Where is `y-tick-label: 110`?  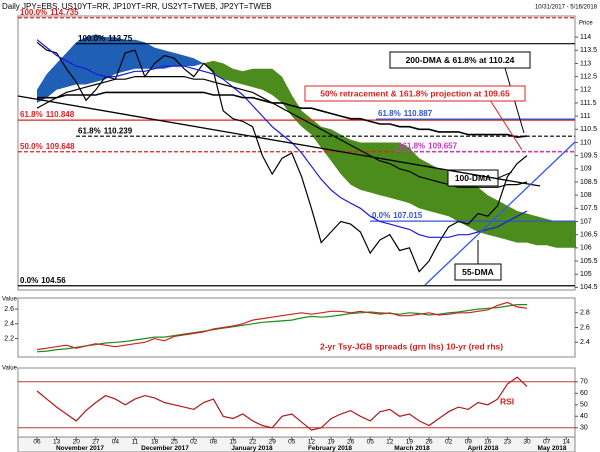
y-tick-label: 110 is located at coordinates (585, 142).